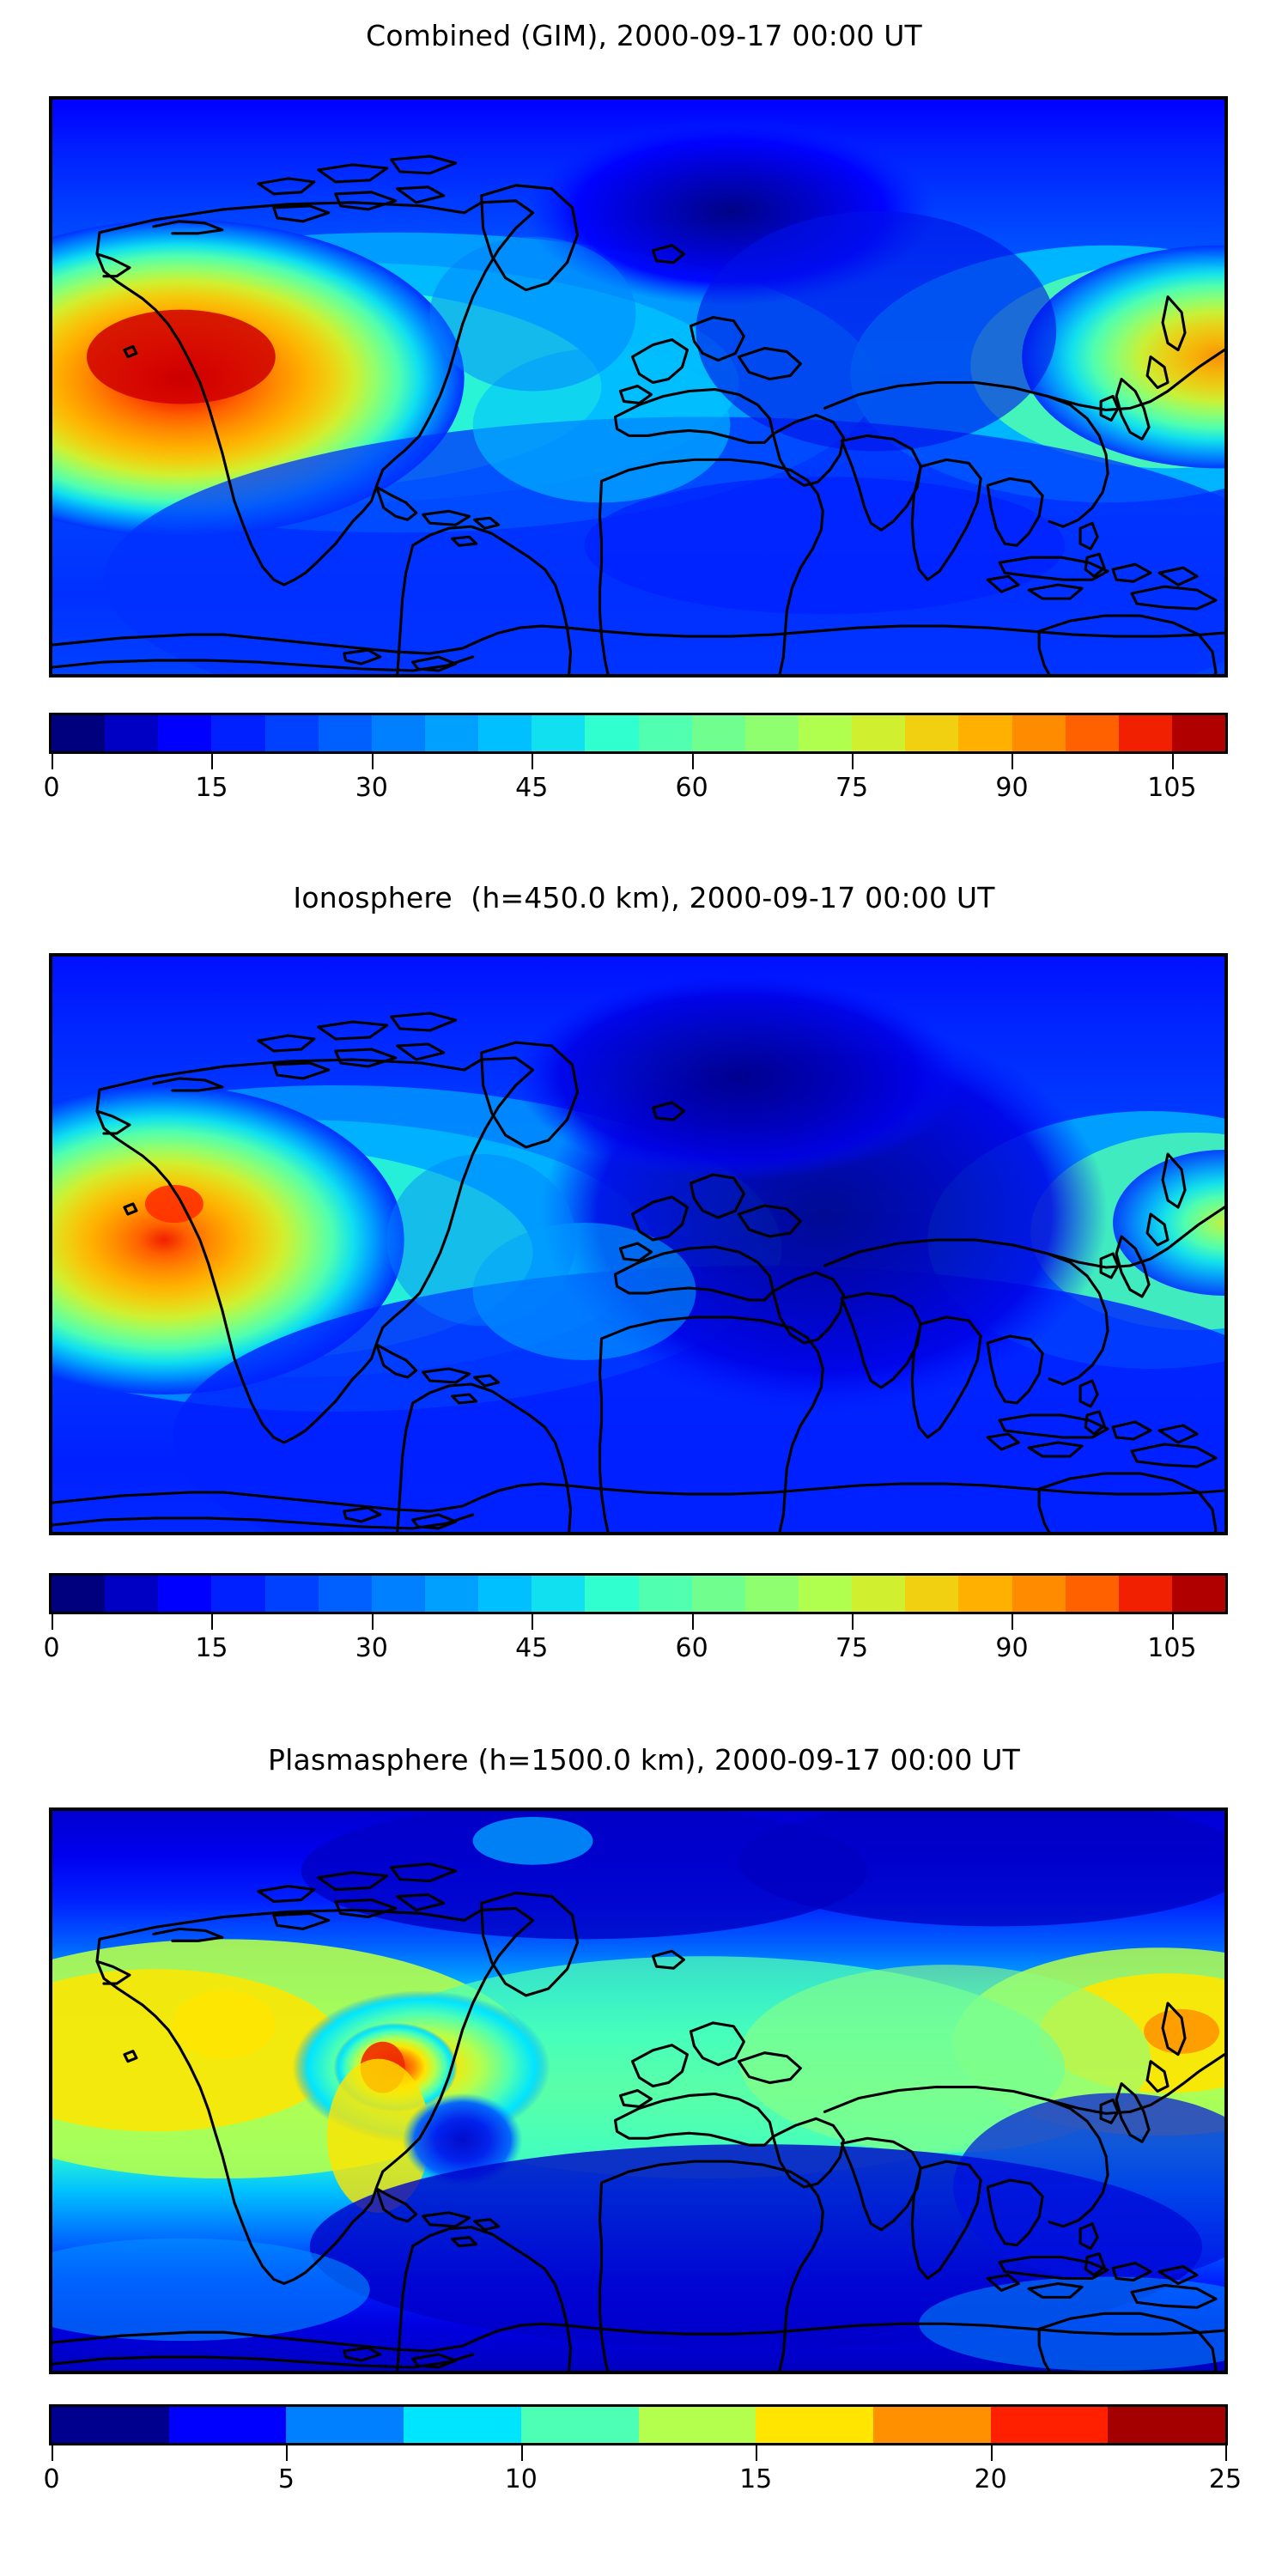  I want to click on colorbar-tick-label: 75, so click(852, 1648).